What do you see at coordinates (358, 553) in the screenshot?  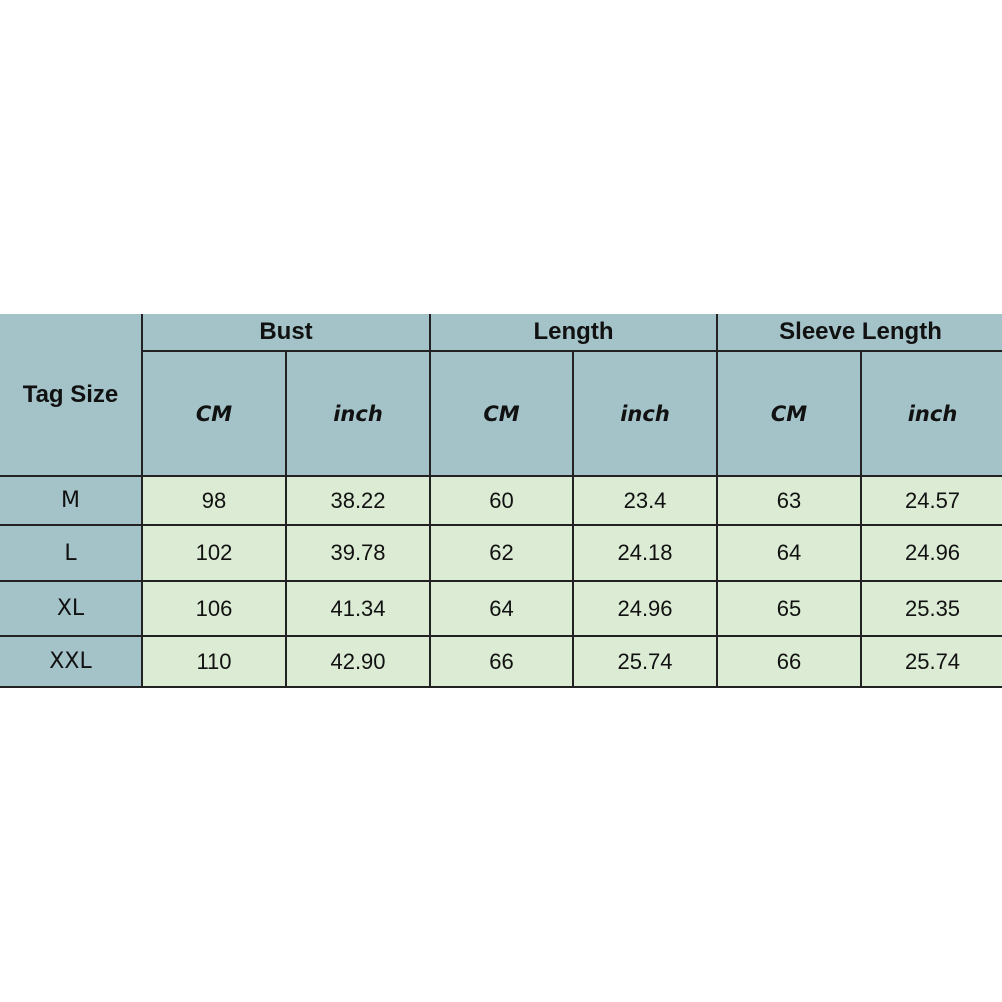 I see `value-cell: 39.78` at bounding box center [358, 553].